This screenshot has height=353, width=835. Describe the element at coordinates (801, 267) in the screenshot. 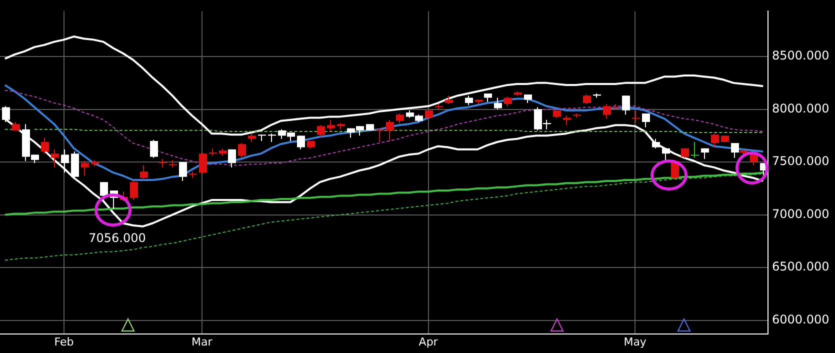

I see `y-tick-label: 6500.000` at that location.